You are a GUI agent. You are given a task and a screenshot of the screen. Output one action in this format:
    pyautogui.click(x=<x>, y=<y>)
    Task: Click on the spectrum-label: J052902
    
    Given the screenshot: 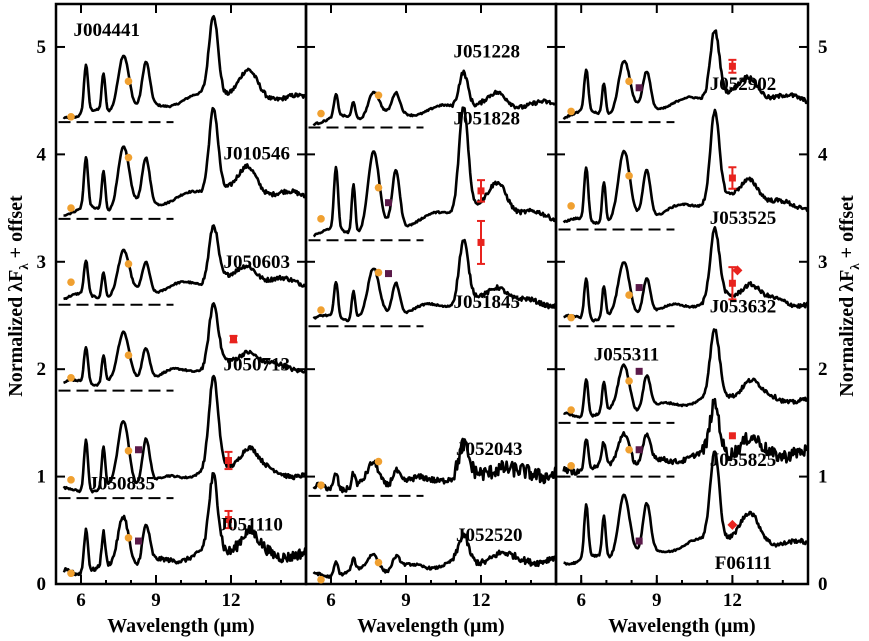 What is the action you would take?
    pyautogui.click(x=743, y=84)
    